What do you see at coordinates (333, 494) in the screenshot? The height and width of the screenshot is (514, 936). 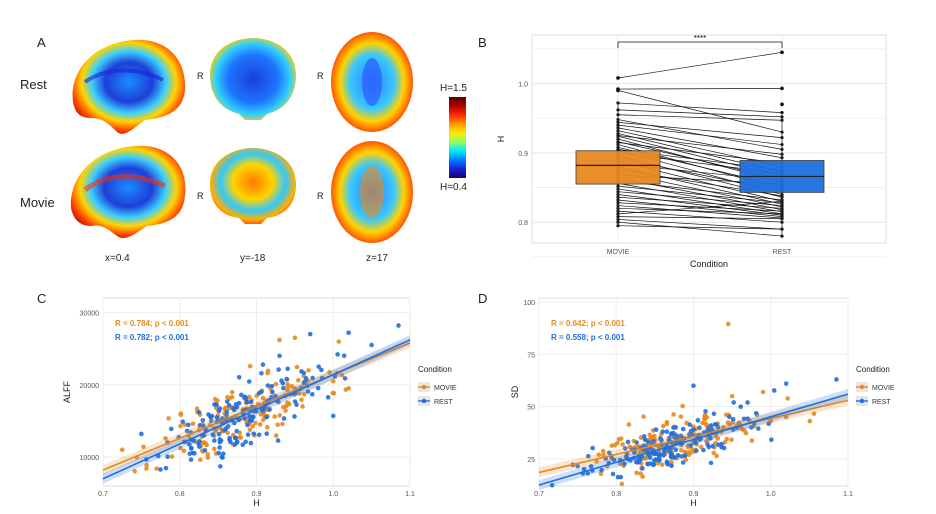 I see `panel-c-xtick-label: 1.0` at bounding box center [333, 494].